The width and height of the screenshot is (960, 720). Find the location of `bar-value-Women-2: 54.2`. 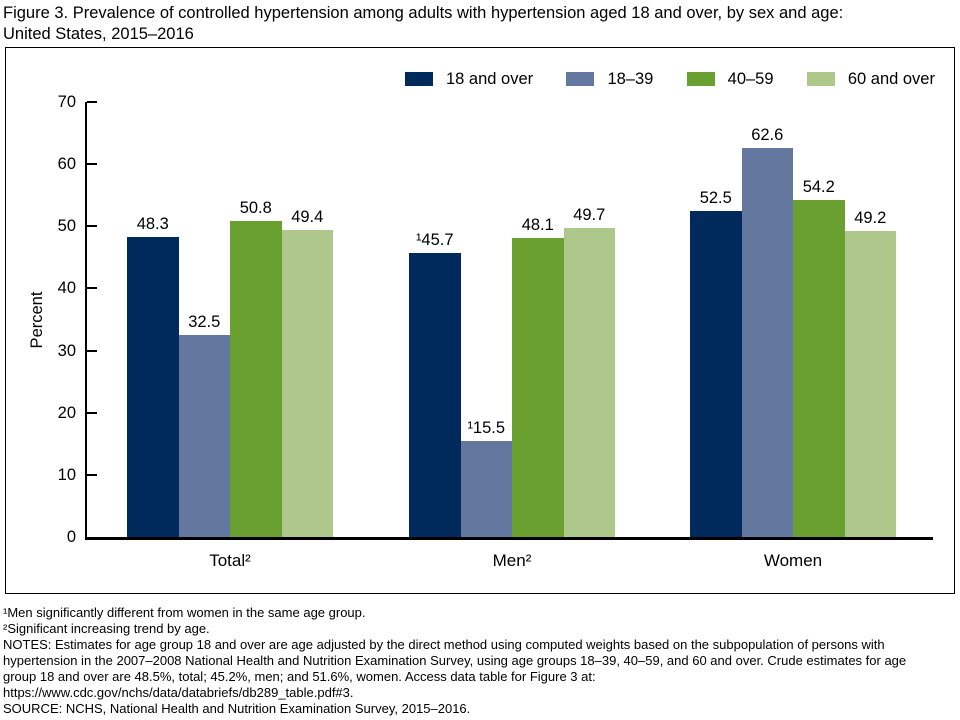

bar-value-Women-2: 54.2 is located at coordinates (818, 187).